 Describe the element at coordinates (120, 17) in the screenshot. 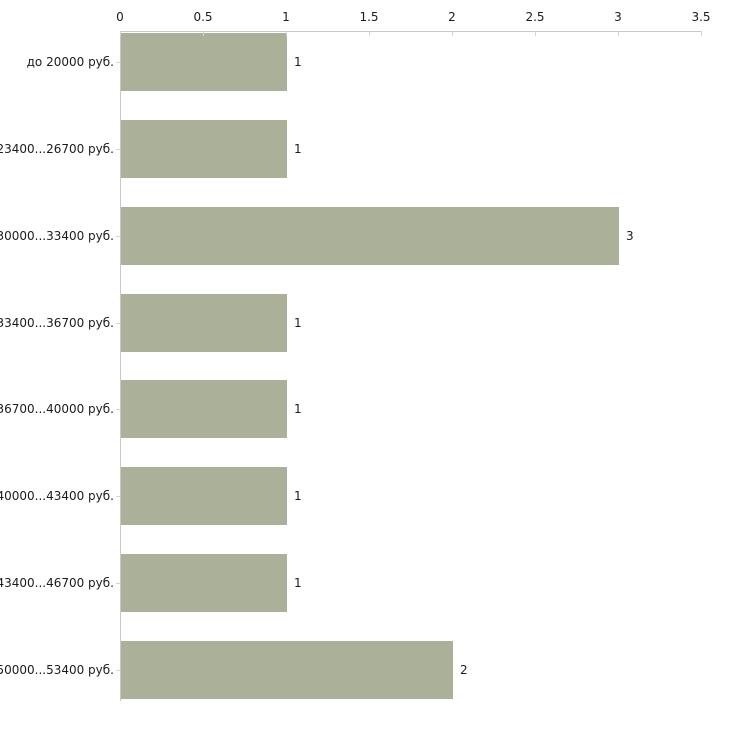

I see `x-axis-tick-label: 0` at that location.